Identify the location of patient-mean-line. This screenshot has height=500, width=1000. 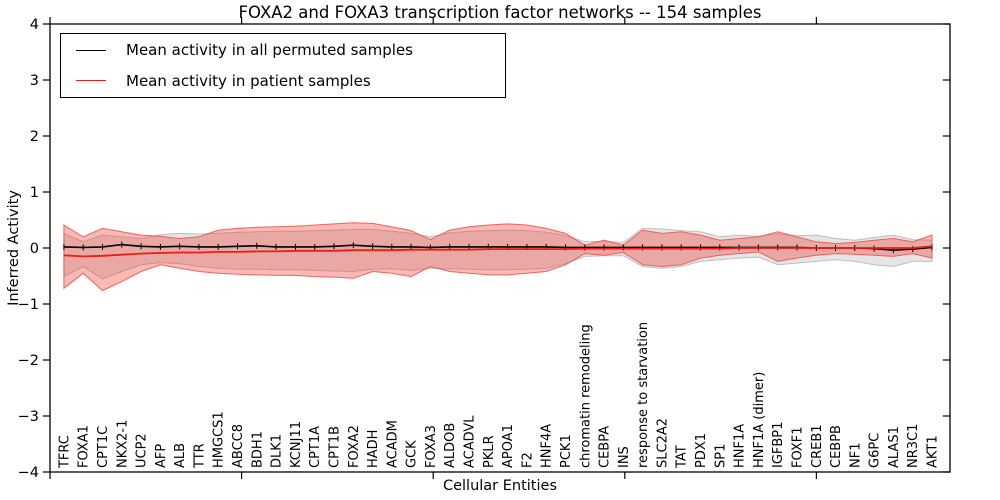
(498, 251).